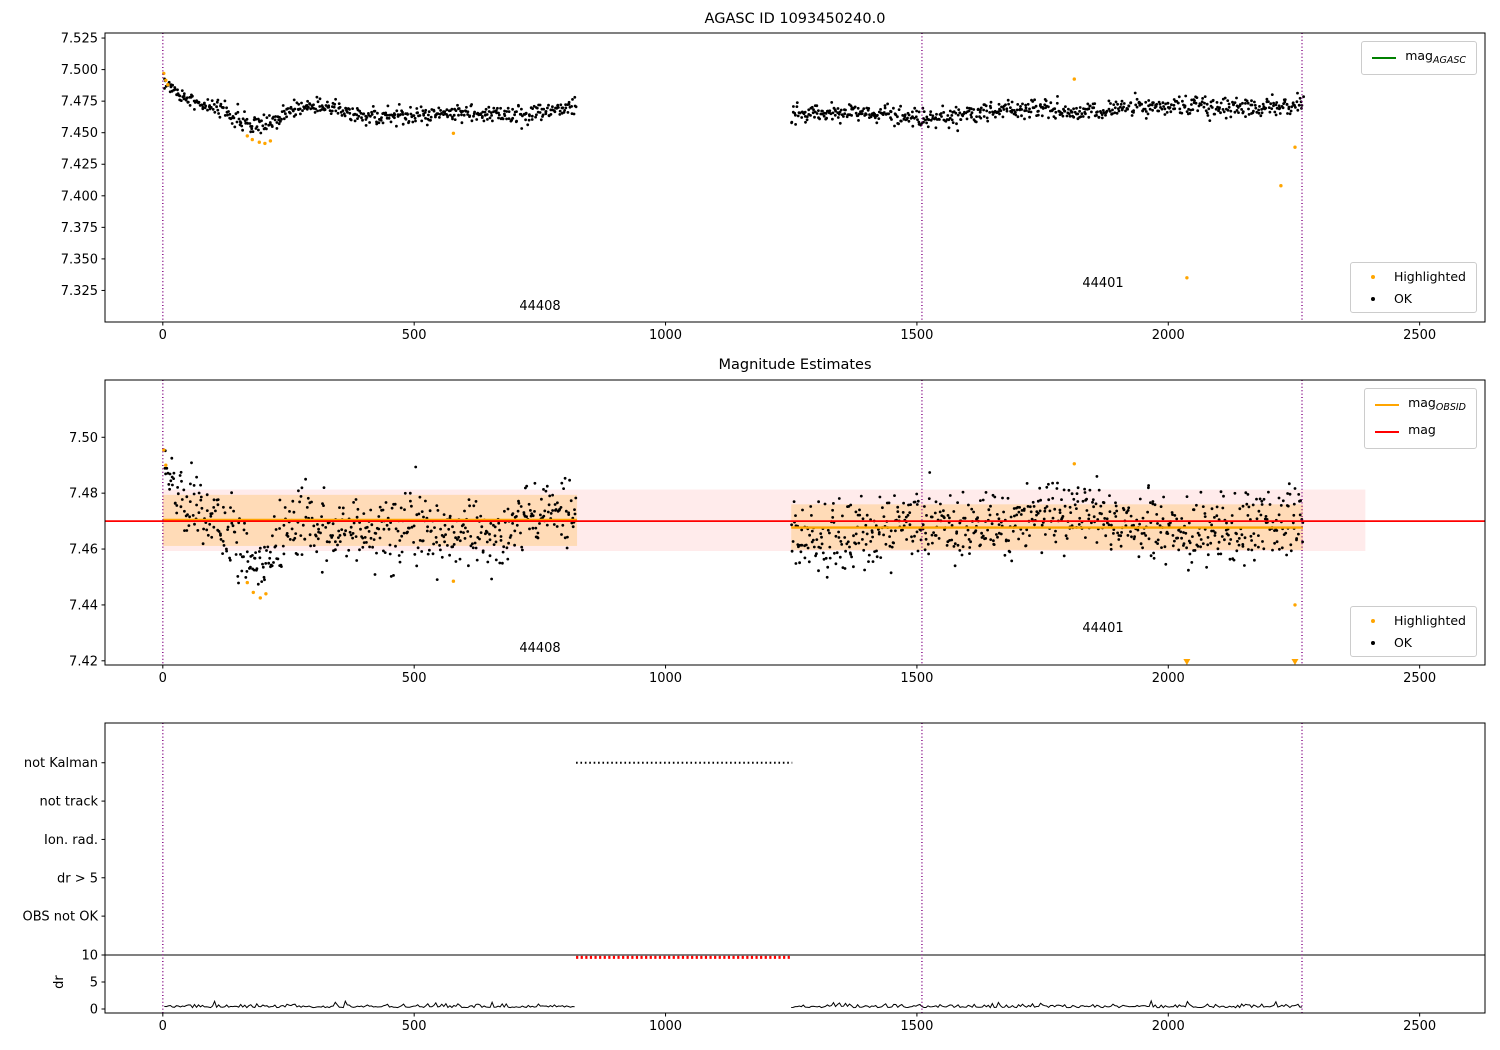 The width and height of the screenshot is (1500, 1050). I want to click on annotation-obsid-44408: 44408, so click(540, 306).